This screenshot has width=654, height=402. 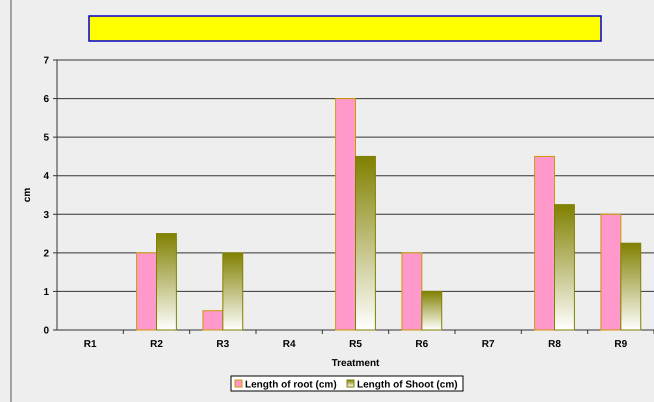 What do you see at coordinates (356, 363) in the screenshot?
I see `x-axis-title: Treatment` at bounding box center [356, 363].